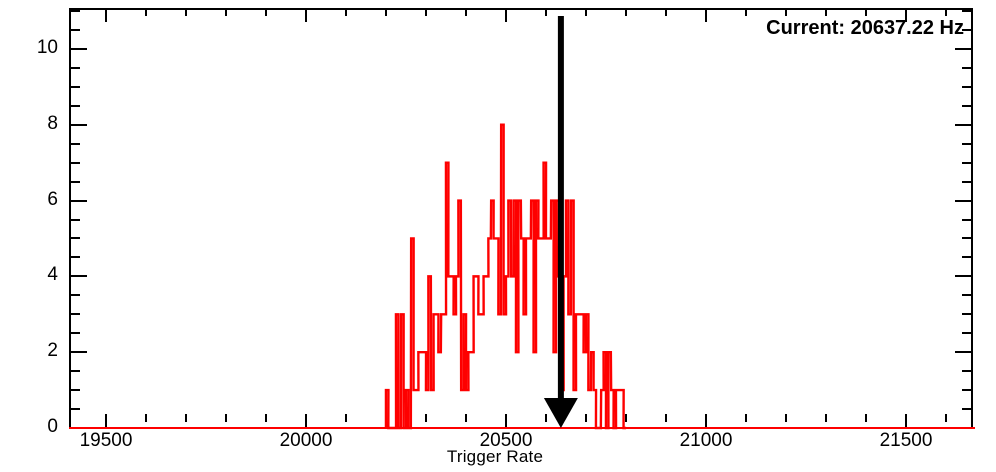 Image resolution: width=996 pixels, height=472 pixels. I want to click on x-tick-label: 20500, so click(506, 440).